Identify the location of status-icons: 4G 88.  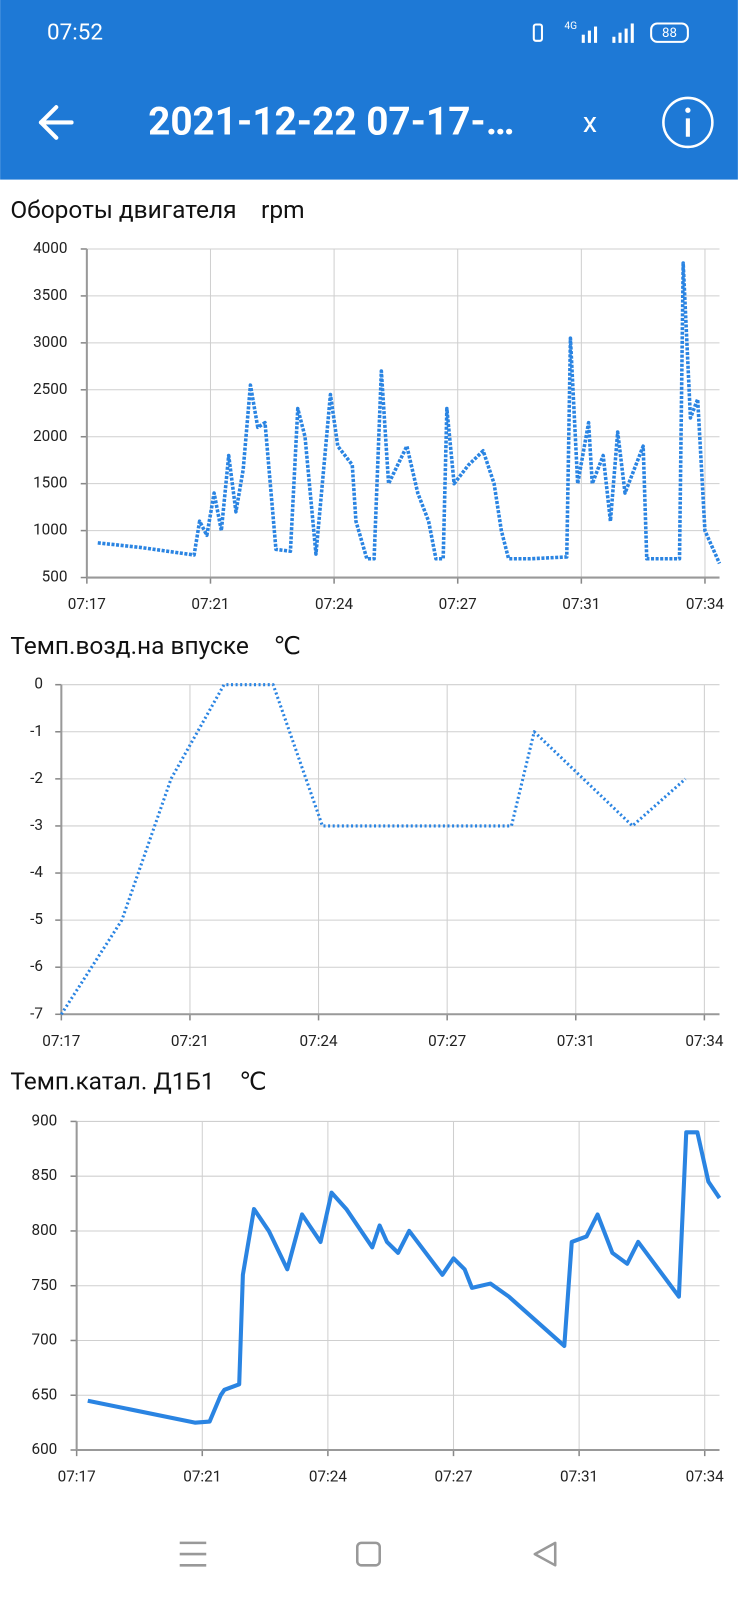
(610, 32).